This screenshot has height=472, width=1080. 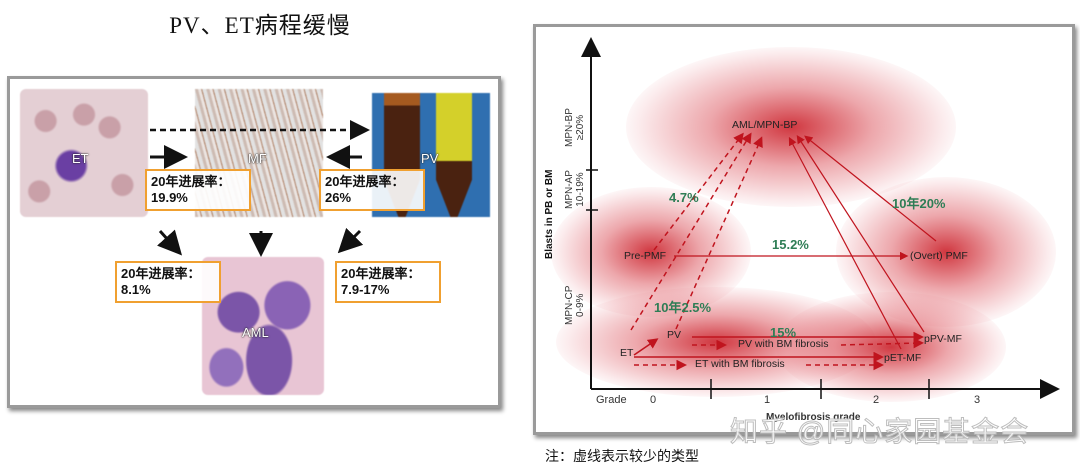 What do you see at coordinates (80, 158) in the screenshot?
I see `et-label: ET` at bounding box center [80, 158].